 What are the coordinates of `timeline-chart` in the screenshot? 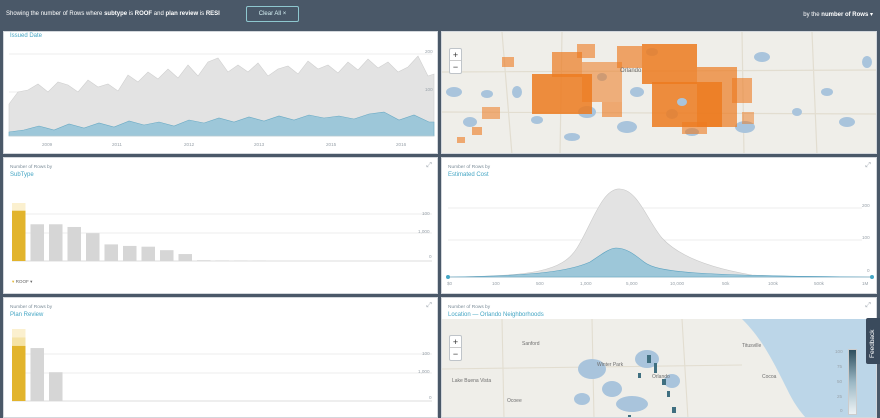 It's located at (221, 93).